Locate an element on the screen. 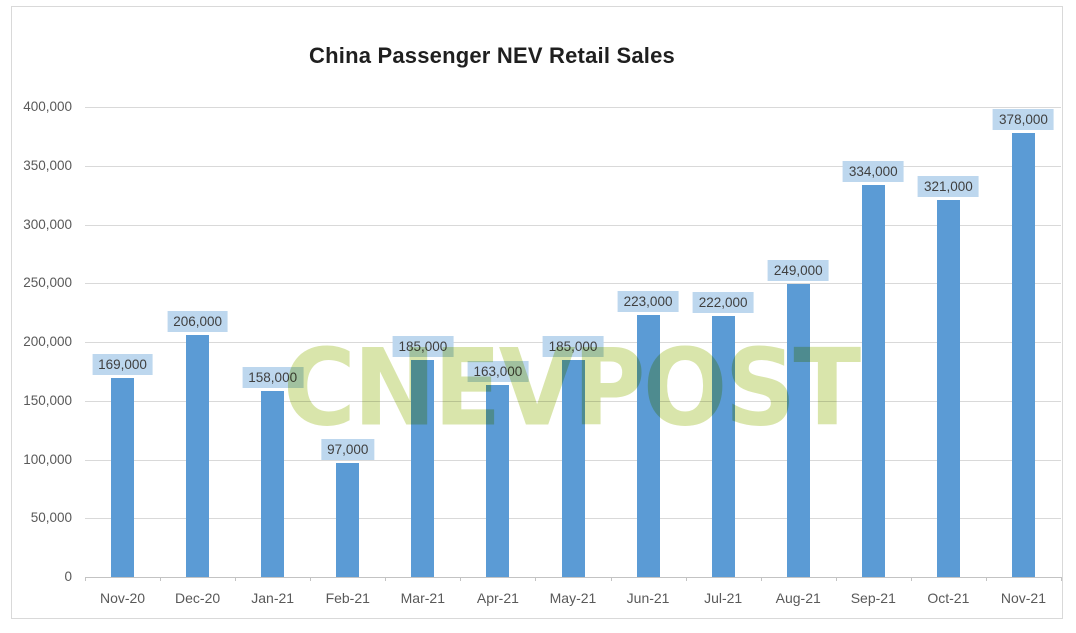 The image size is (1076, 633). data-label-dec-20: 206,000 is located at coordinates (198, 321).